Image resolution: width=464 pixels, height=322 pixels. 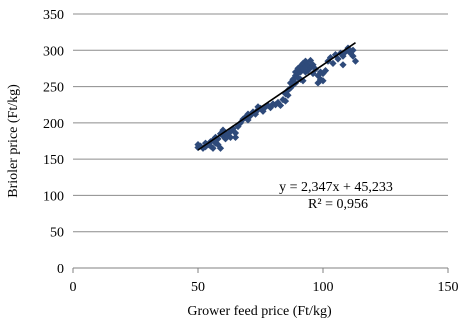 What do you see at coordinates (448, 287) in the screenshot?
I see `x-tick-label: 150` at bounding box center [448, 287].